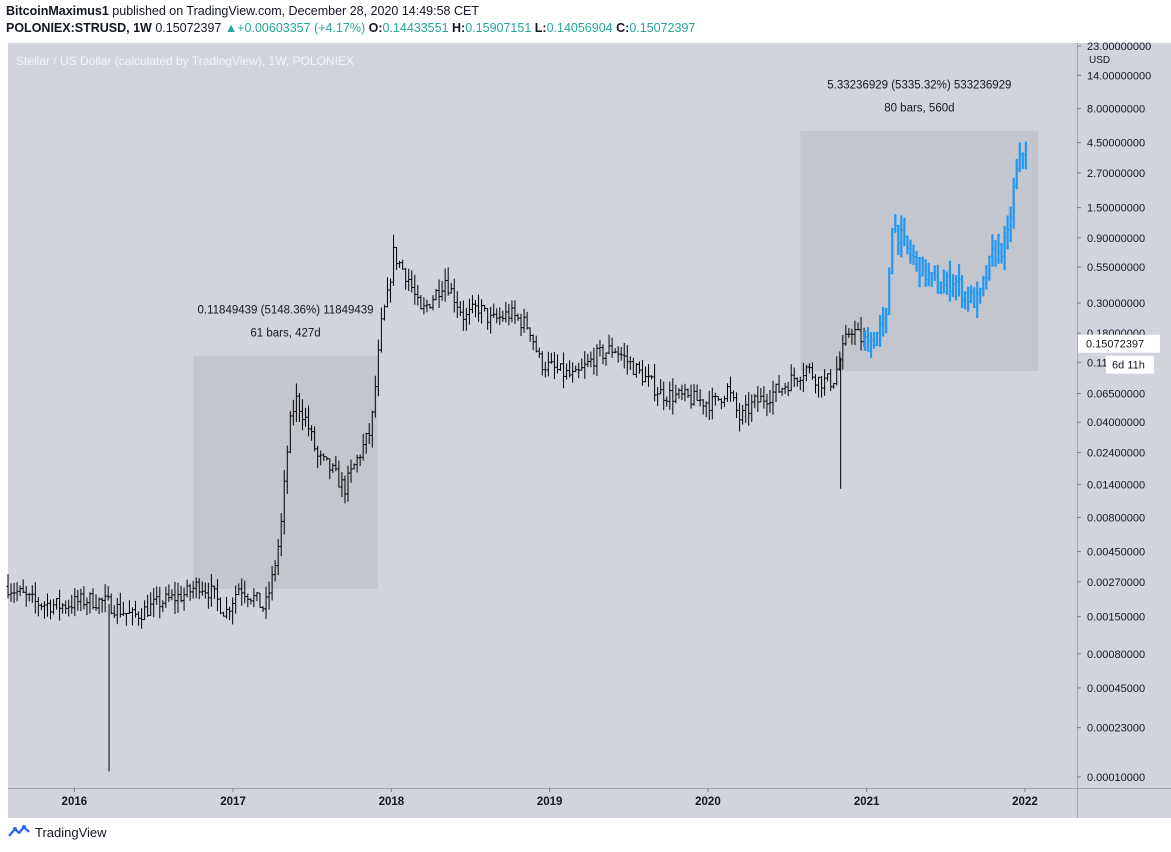 The width and height of the screenshot is (1171, 852). Describe the element at coordinates (57, 11) in the screenshot. I see `author-name: BitcoinMaximus1` at that location.